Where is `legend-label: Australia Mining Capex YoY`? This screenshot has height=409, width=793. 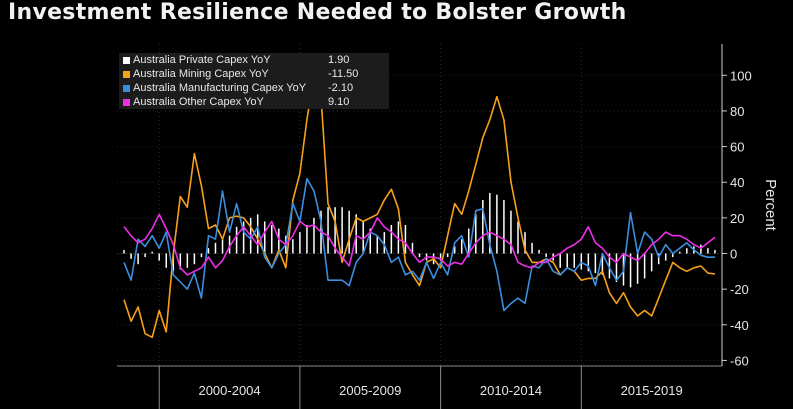
legend-label: Australia Mining Capex YoY is located at coordinates (201, 74).